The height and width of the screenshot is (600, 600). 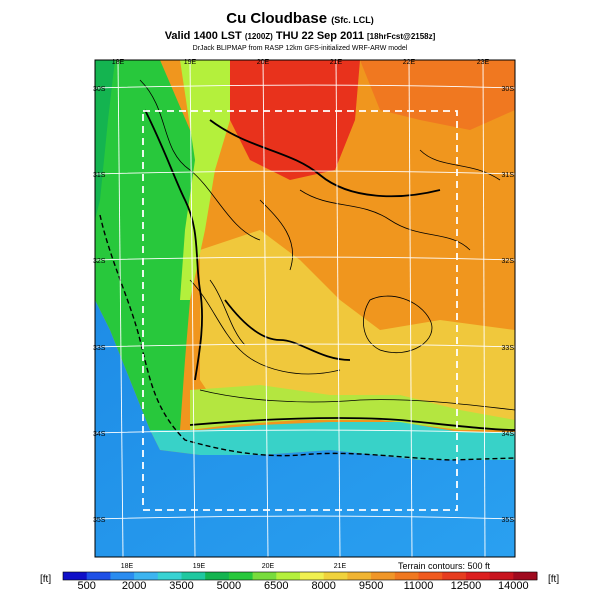 I want to click on lat-label-right: 31S, so click(x=508, y=175).